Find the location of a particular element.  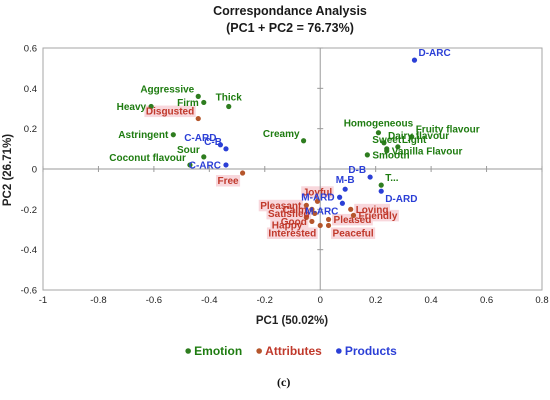

products-label: M-ARD is located at coordinates (317, 198).